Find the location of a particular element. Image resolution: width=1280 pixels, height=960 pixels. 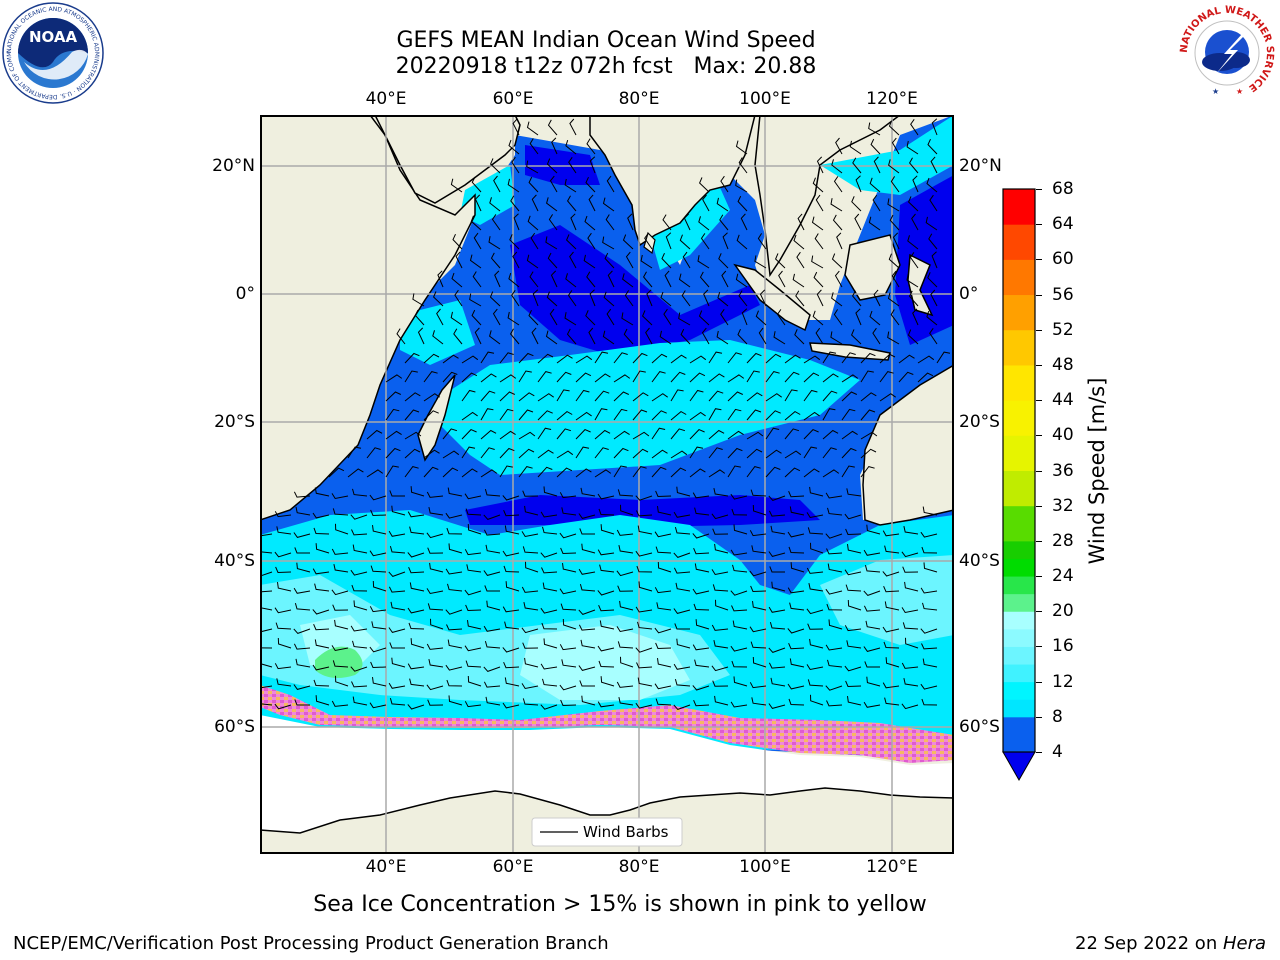

se-asia-land is located at coordinates (828, 196).